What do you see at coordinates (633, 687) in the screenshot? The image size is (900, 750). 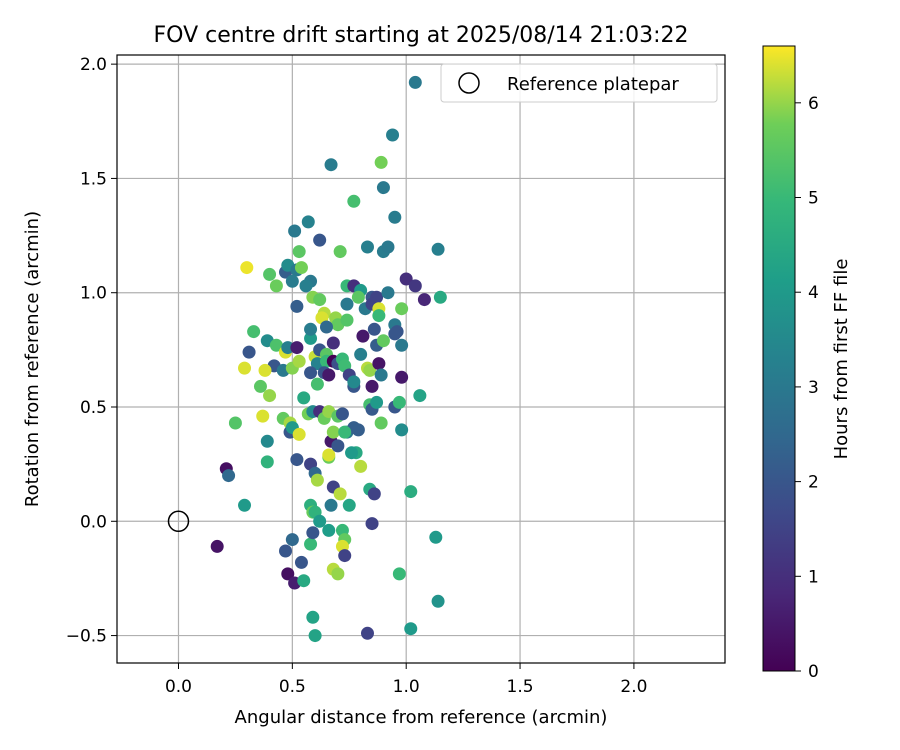 I see `x-tick-label-4: 2.0` at bounding box center [633, 687].